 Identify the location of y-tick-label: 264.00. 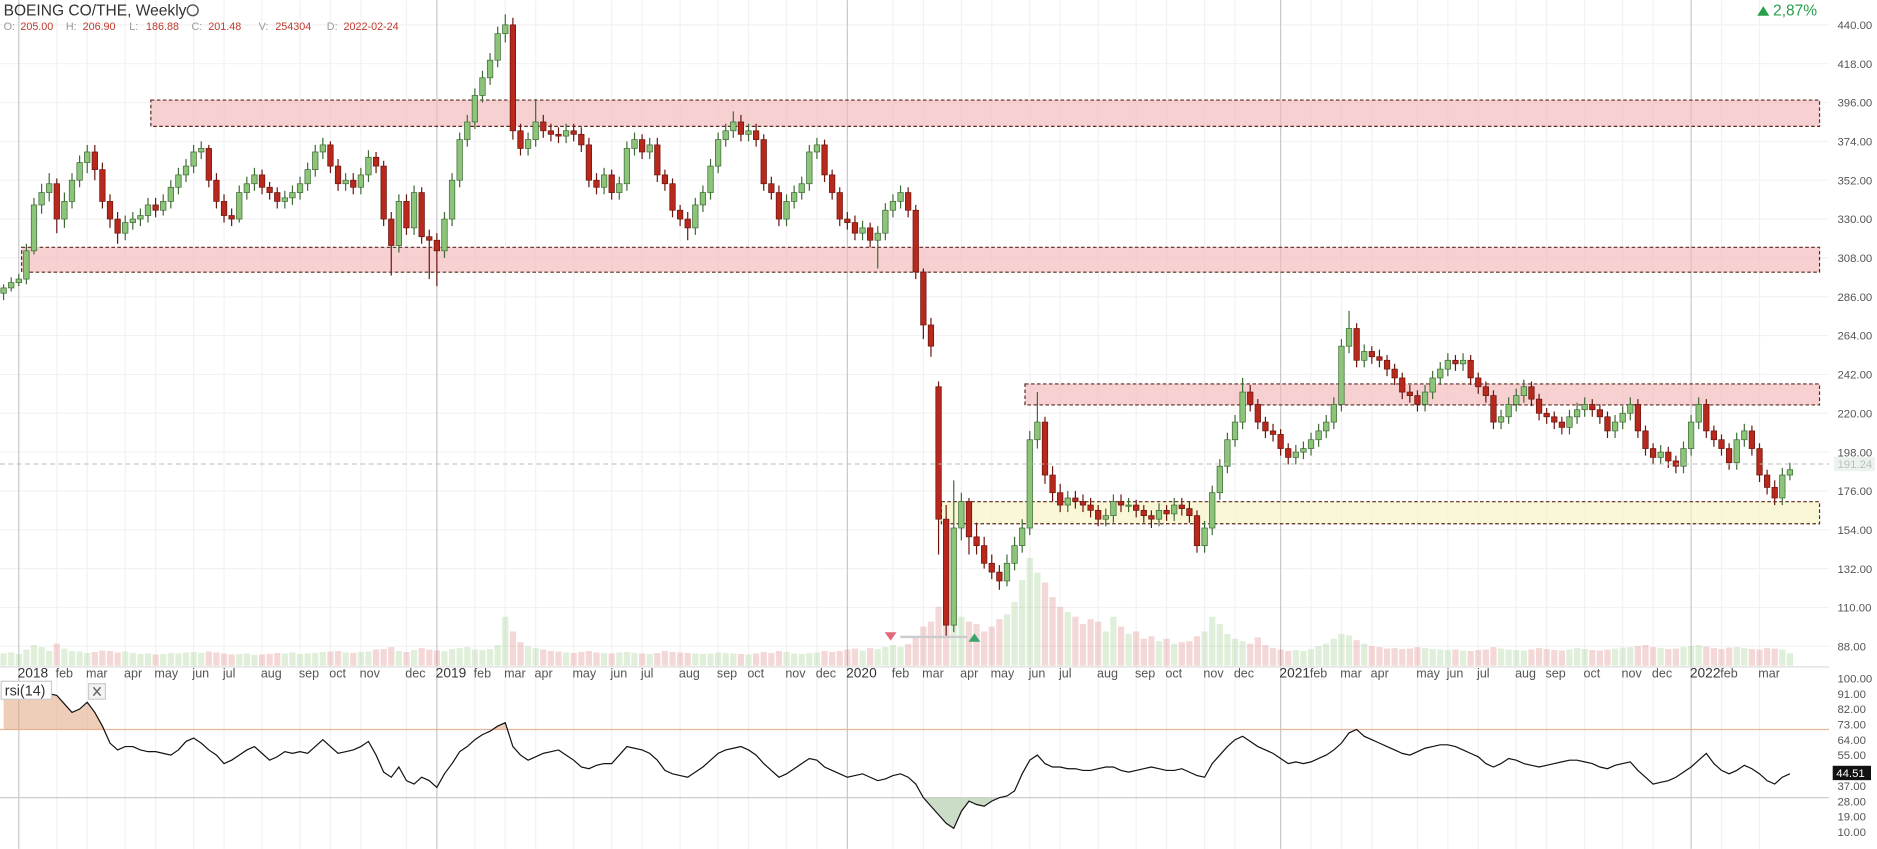
(1854, 337).